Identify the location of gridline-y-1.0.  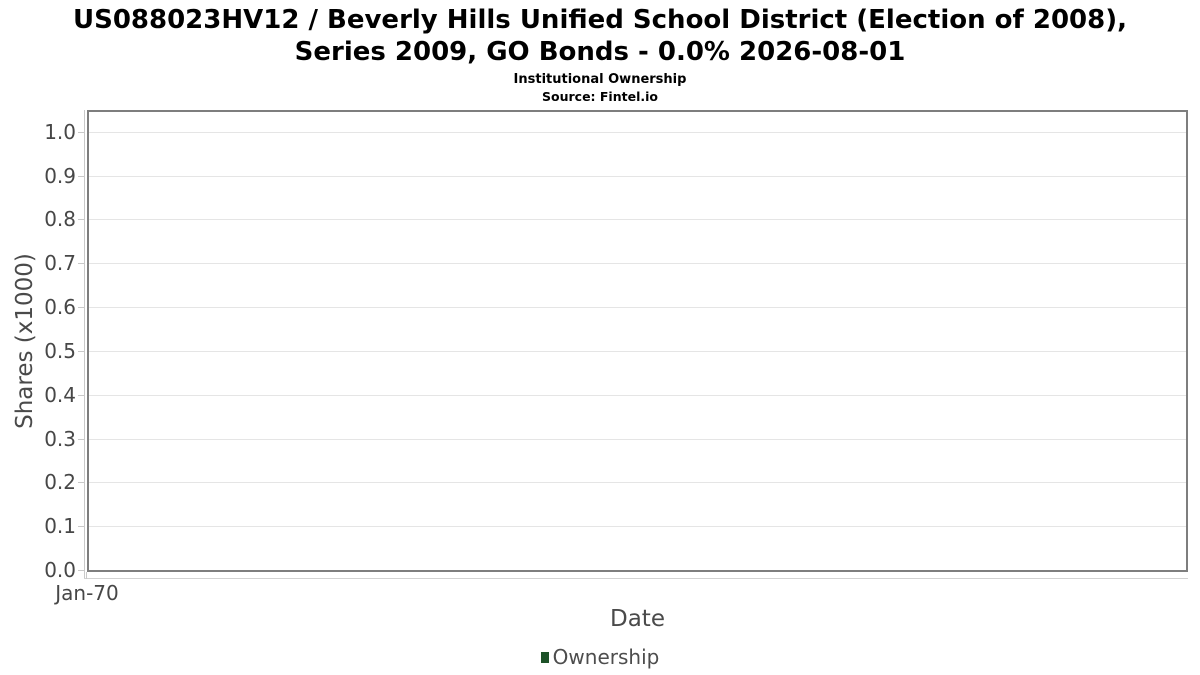
(637, 132).